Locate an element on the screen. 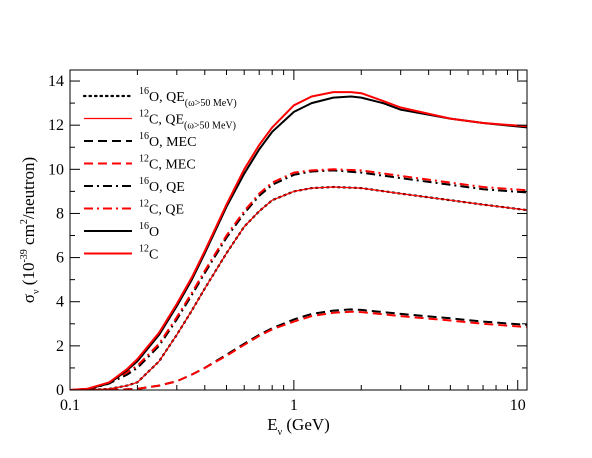 This screenshot has width=592, height=458. x-tick-label: 0.1 is located at coordinates (70, 405).